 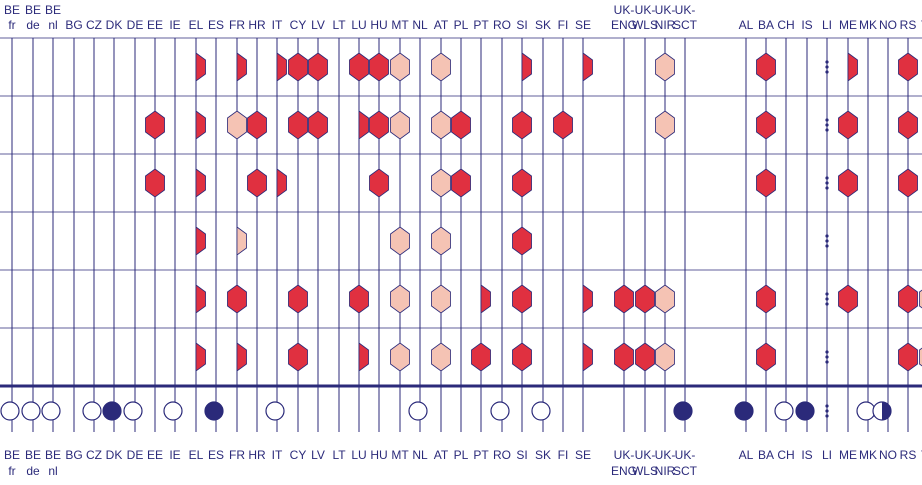 I want to click on top-label-BA: BA, so click(x=766, y=25).